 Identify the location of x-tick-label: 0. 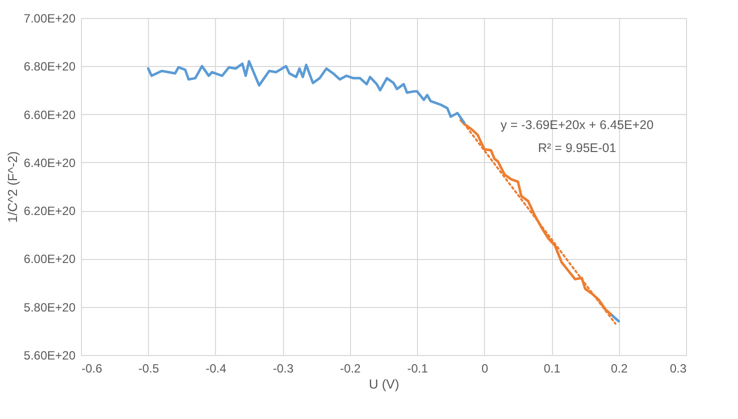
(484, 369).